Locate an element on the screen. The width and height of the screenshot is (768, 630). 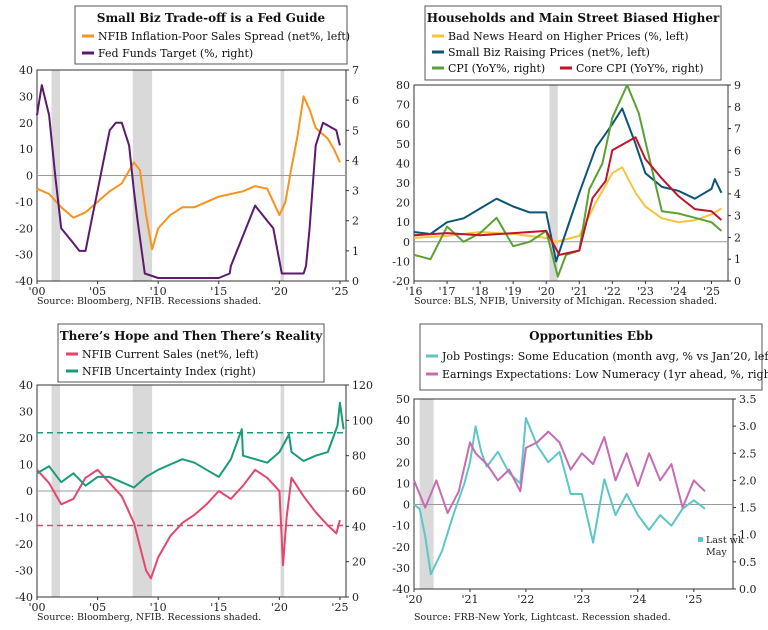
right-tick-label: 40 is located at coordinates (359, 526).